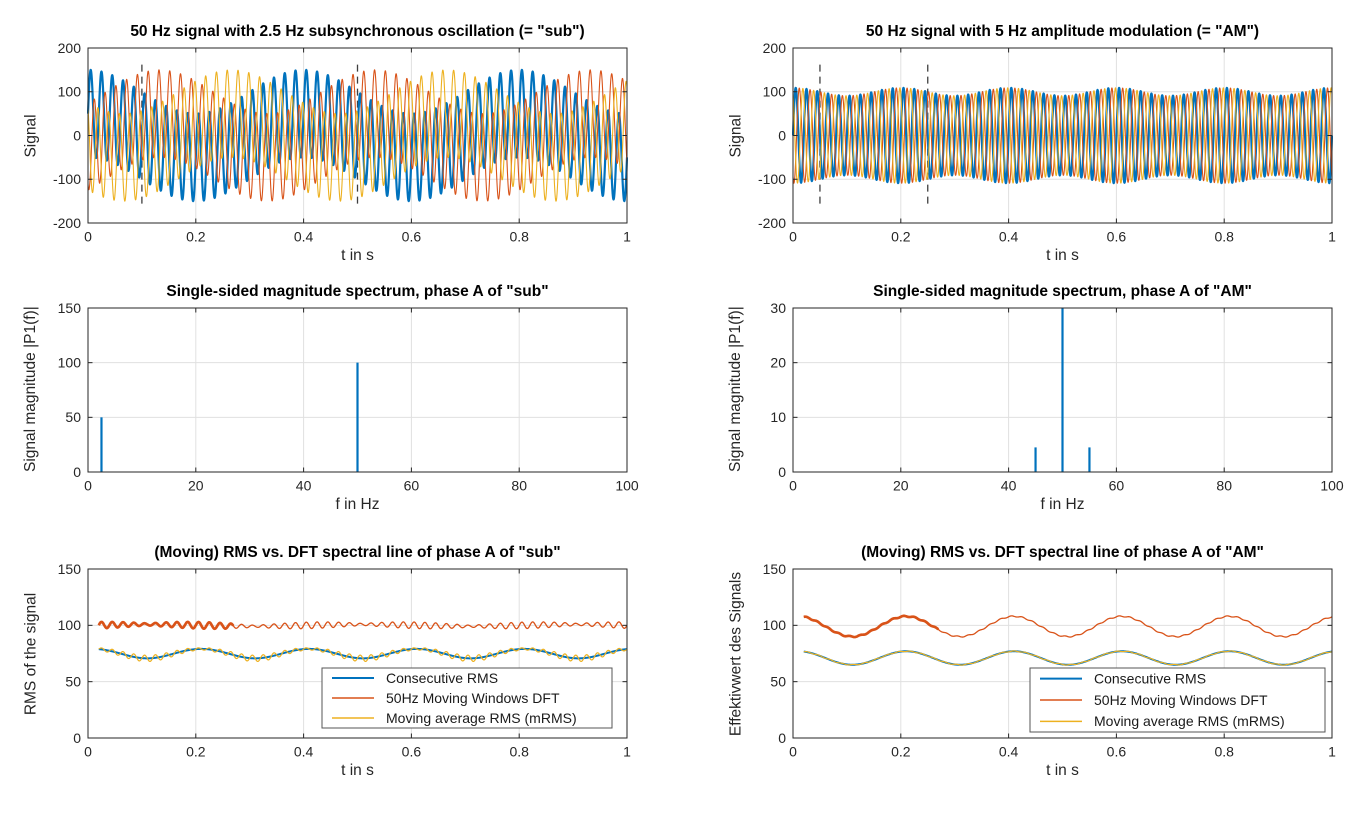 This screenshot has height=824, width=1356. What do you see at coordinates (30, 653) in the screenshot?
I see `y-axis-label-sub-rms: RMS of the signal` at bounding box center [30, 653].